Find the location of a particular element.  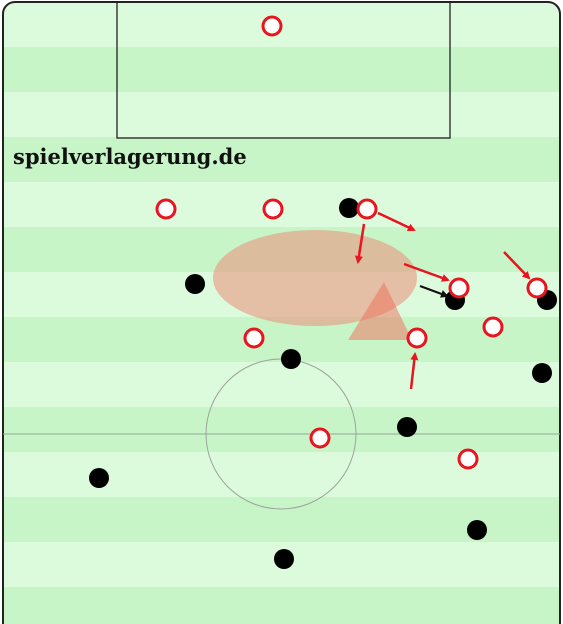

penalty-box is located at coordinates (283, 70).